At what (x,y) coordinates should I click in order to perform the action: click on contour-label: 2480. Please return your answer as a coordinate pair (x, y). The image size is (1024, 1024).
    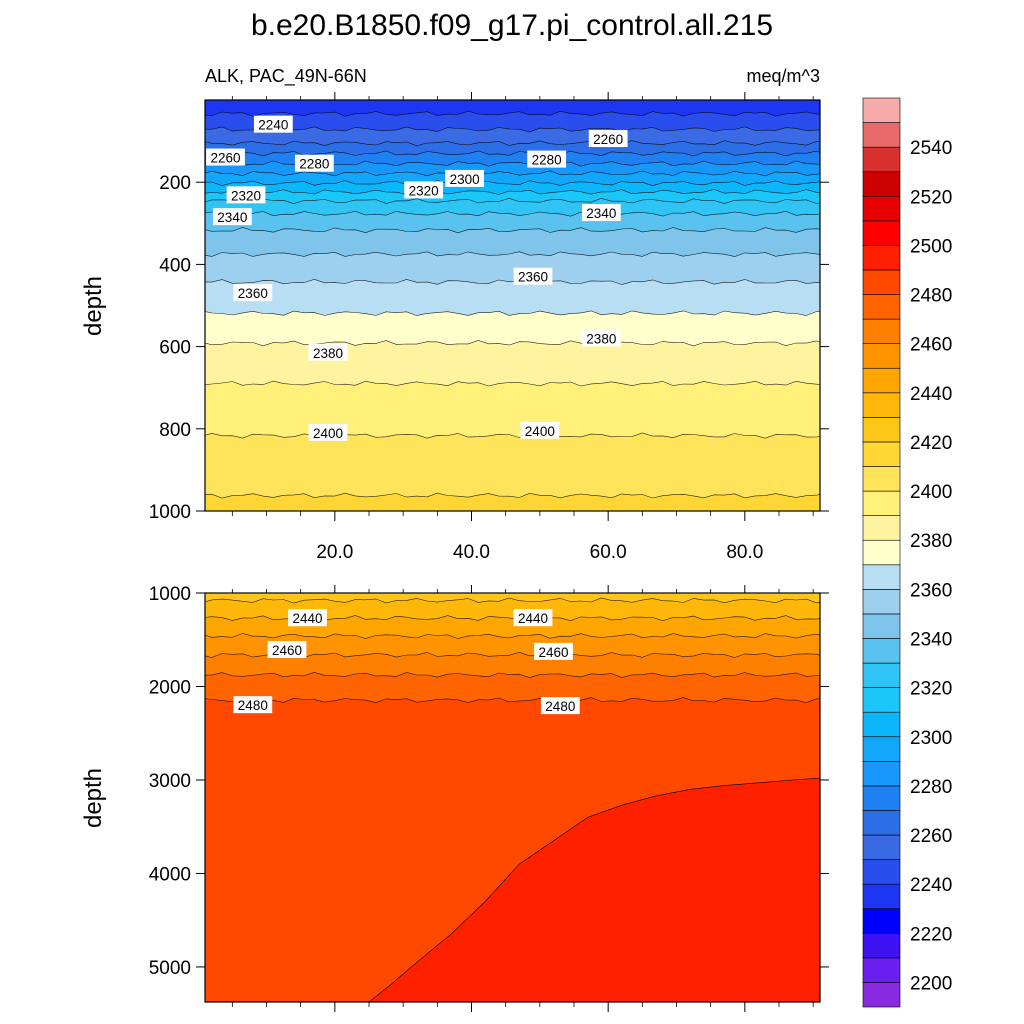
    Looking at the image, I should click on (560, 706).